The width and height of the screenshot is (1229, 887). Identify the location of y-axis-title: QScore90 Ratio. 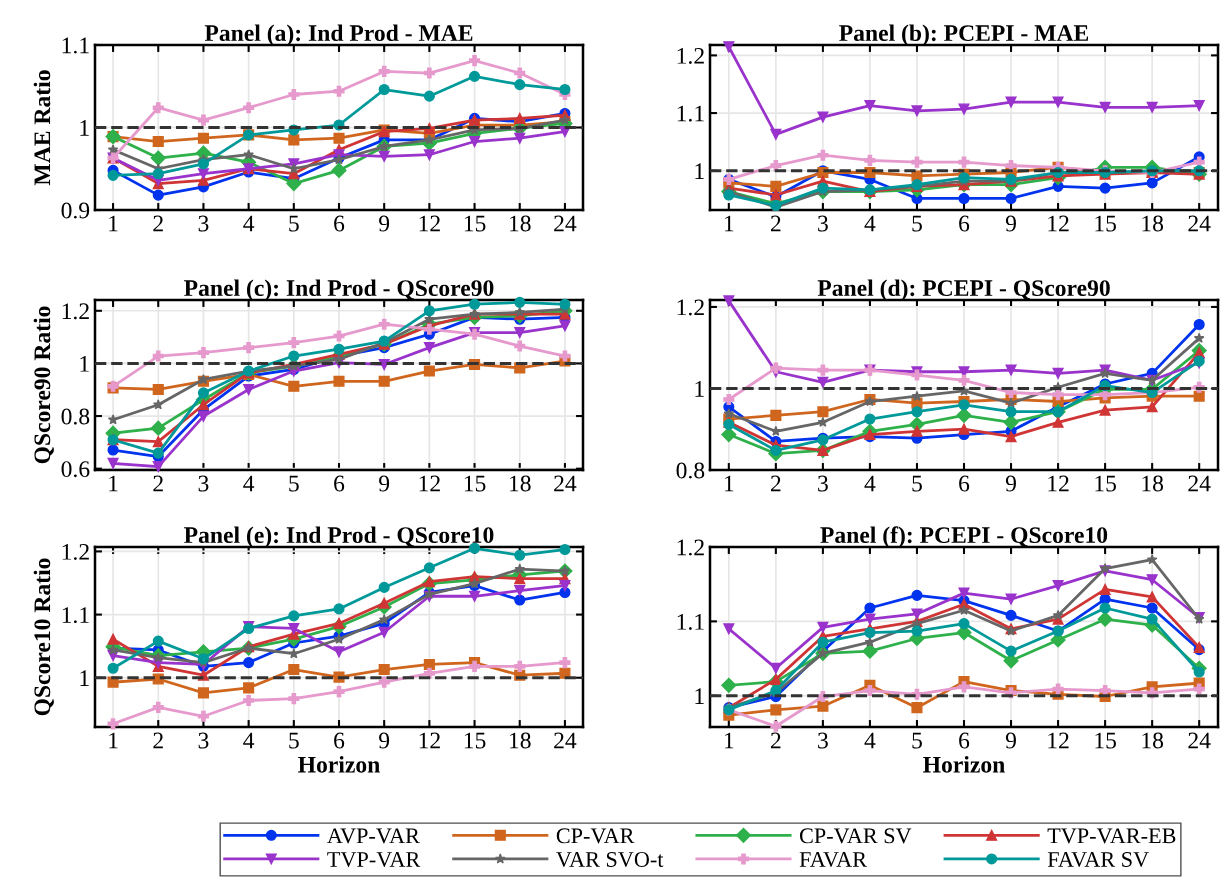
(43, 385).